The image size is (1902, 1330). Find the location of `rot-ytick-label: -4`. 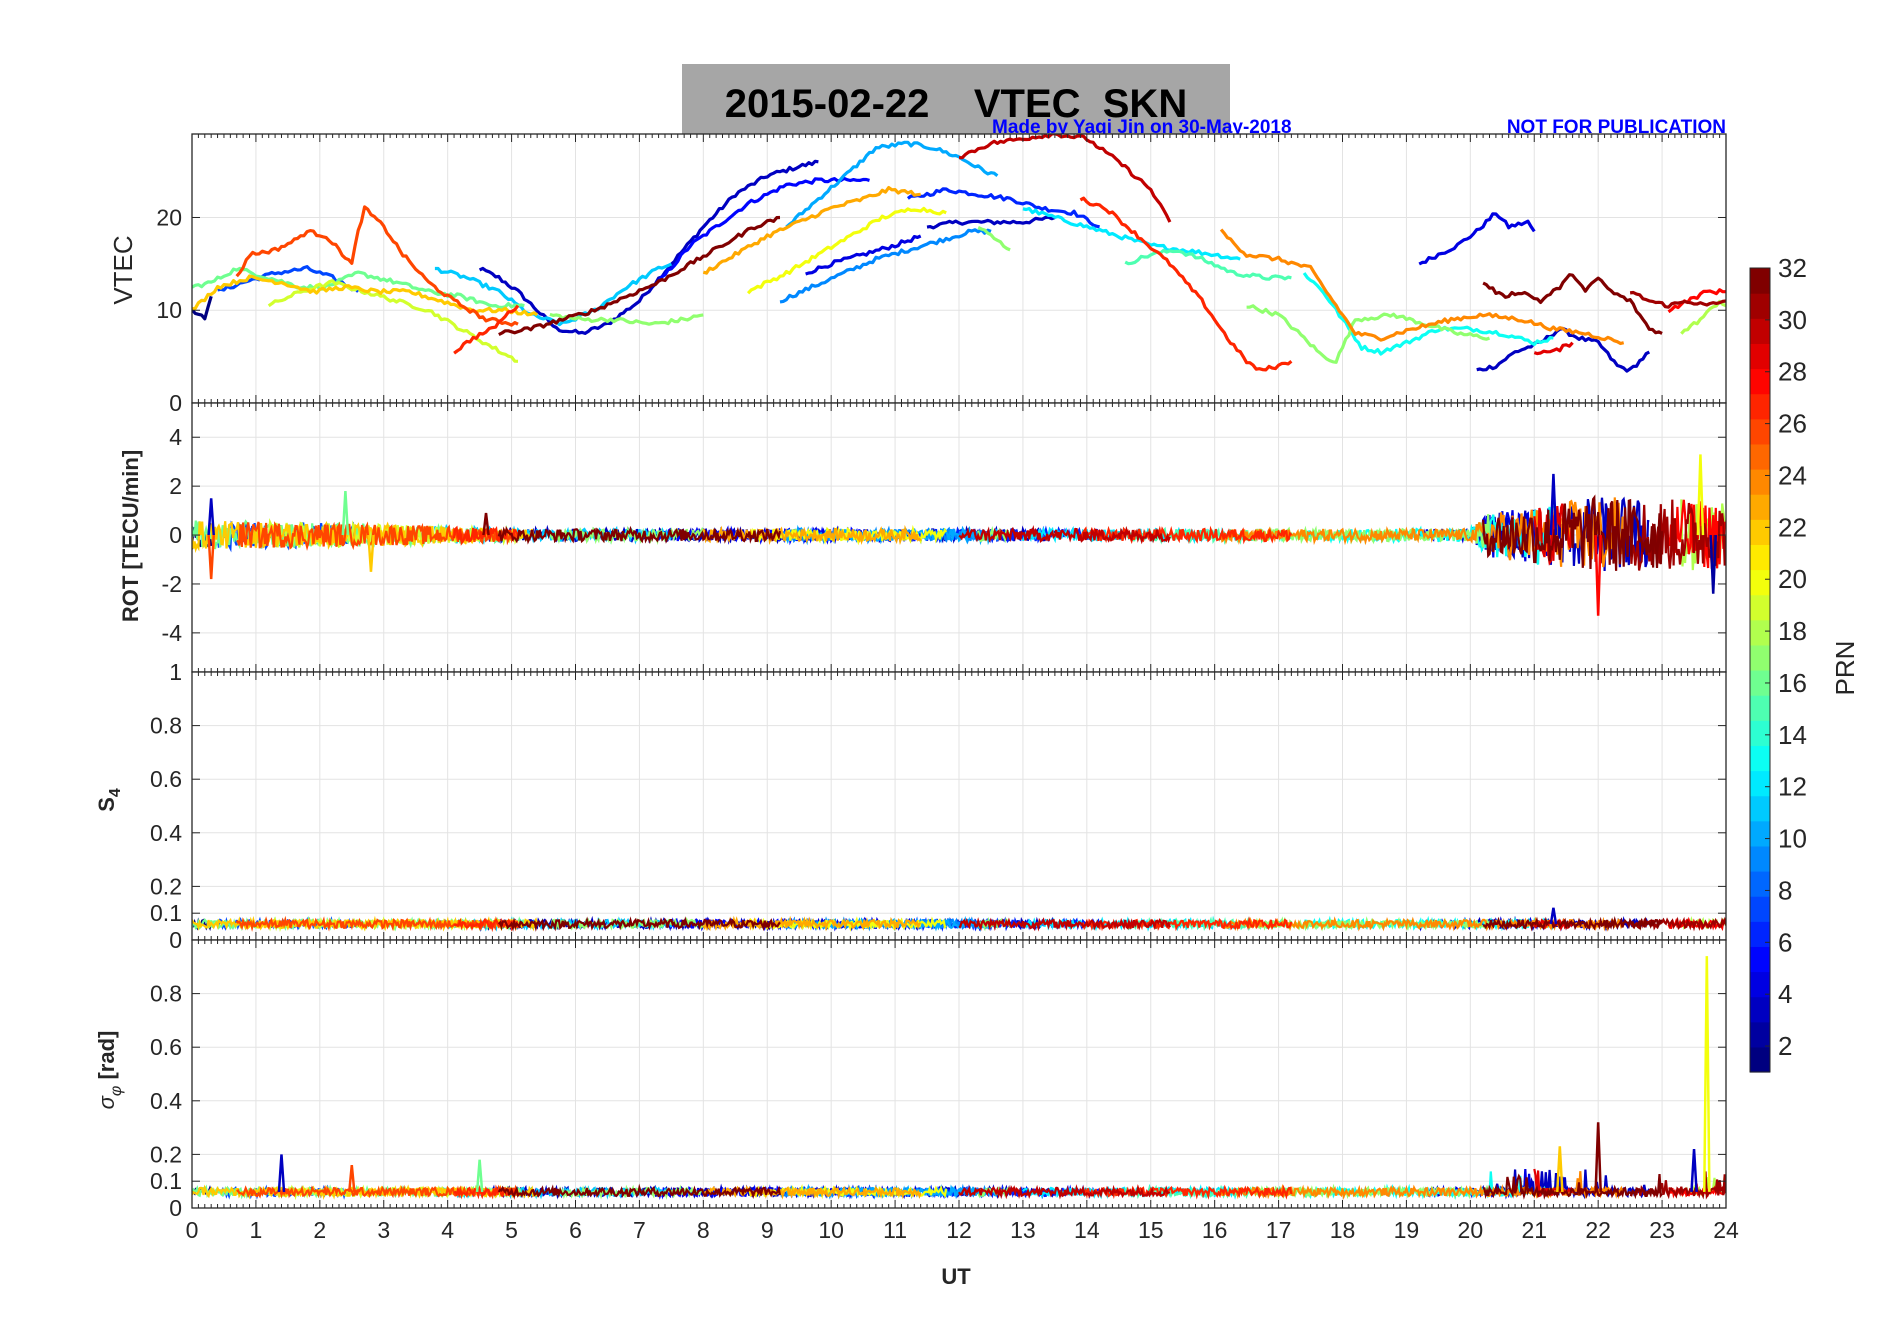

rot-ytick-label: -4 is located at coordinates (172, 633).